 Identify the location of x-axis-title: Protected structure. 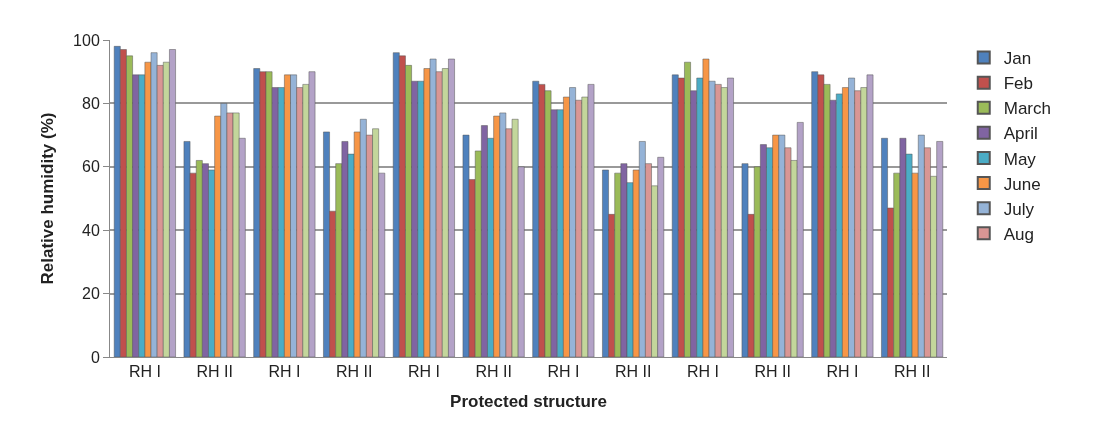
(528, 401).